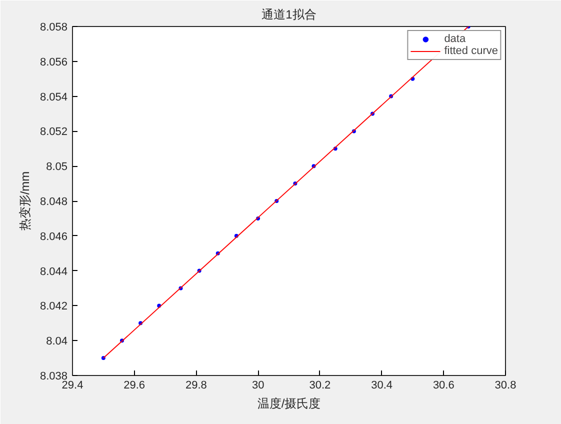  Describe the element at coordinates (320, 386) in the screenshot. I see `x-tick-label: 30.2` at that location.